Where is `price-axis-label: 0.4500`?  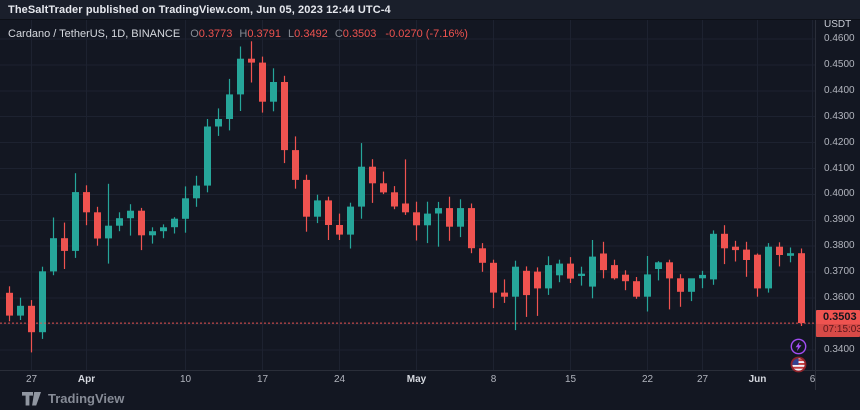 price-axis-label: 0.4500 is located at coordinates (839, 64).